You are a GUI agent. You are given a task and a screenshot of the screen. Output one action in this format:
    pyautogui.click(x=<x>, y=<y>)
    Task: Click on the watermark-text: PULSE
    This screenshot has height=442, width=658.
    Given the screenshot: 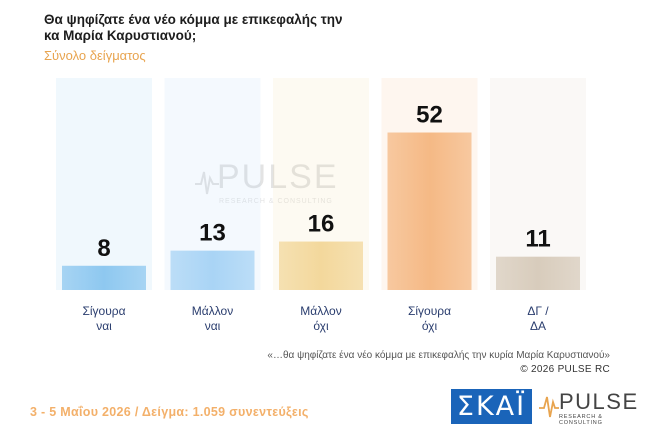 What is the action you would take?
    pyautogui.click(x=278, y=177)
    